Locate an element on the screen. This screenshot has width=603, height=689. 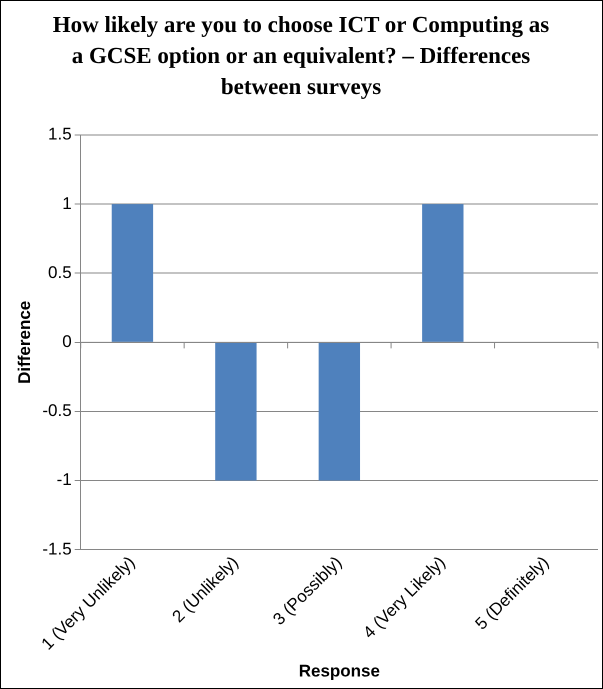
x-axis-title: Response is located at coordinates (339, 670).